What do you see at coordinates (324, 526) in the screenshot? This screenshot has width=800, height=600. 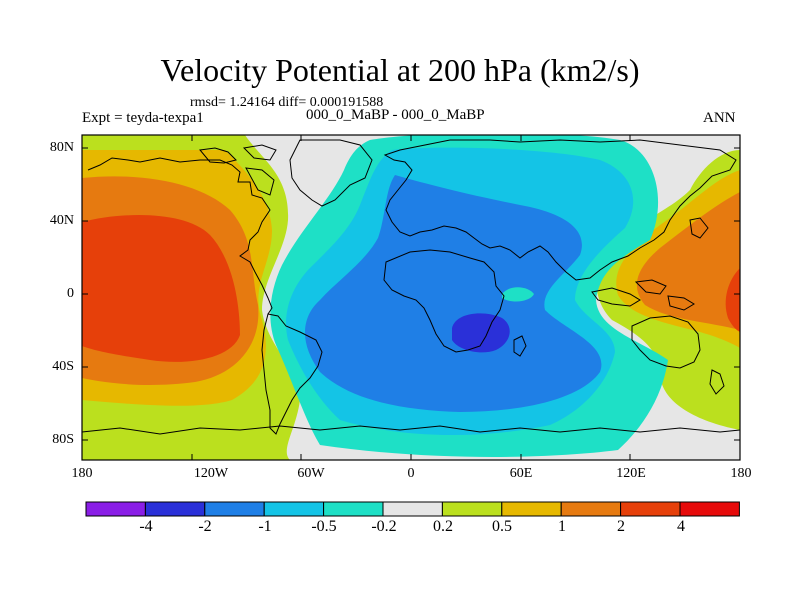 I see `colorbar-label: -0.5` at bounding box center [324, 526].